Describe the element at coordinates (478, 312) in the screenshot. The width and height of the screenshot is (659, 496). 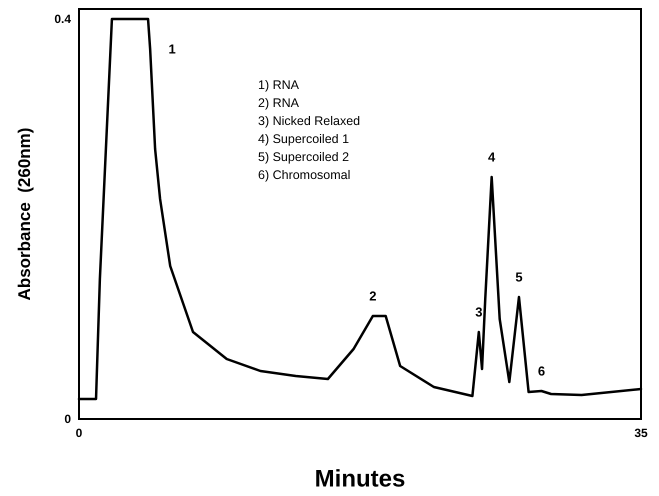
I see `annotation: 3` at that location.